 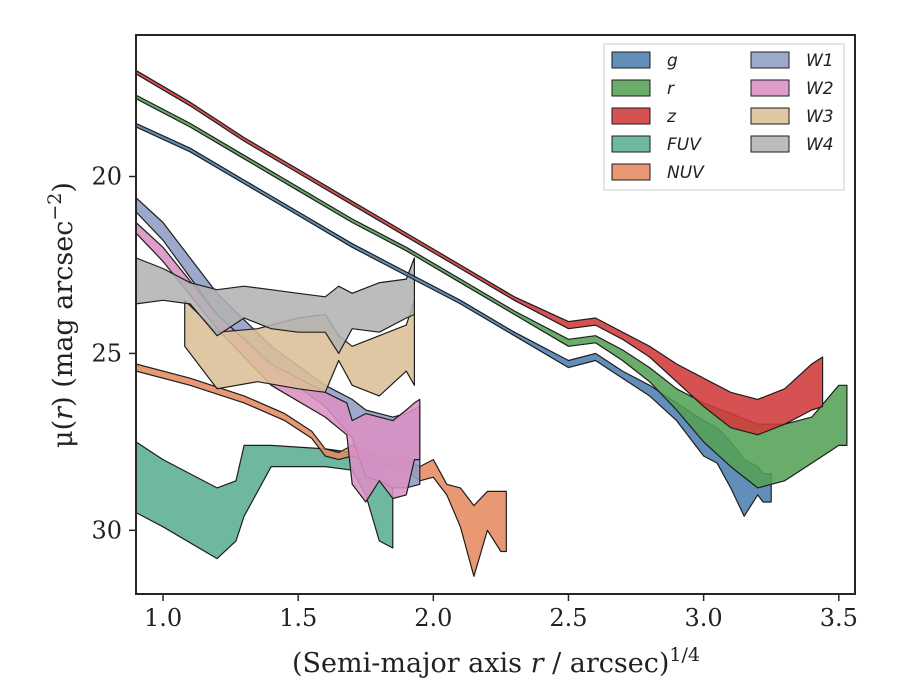 I want to click on legend-label-fuv: FUV, so click(x=684, y=145).